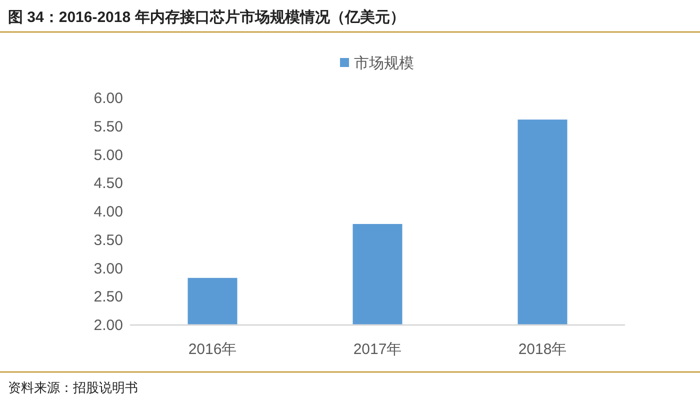 Image resolution: width=700 pixels, height=406 pixels. What do you see at coordinates (73, 387) in the screenshot?
I see `text: 资料来源：招股说明书` at bounding box center [73, 387].